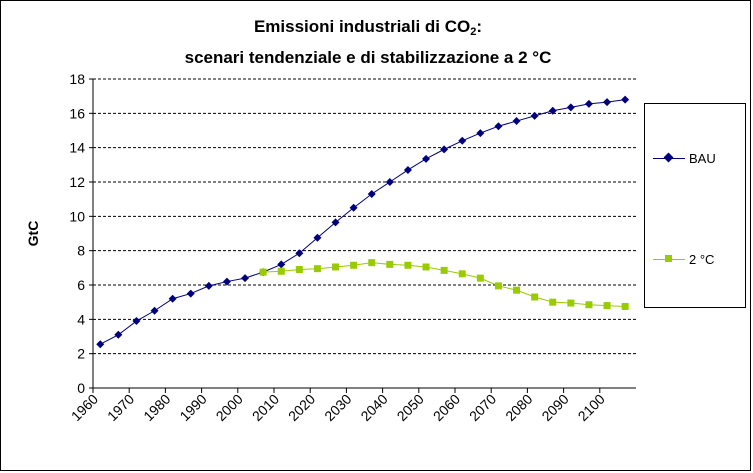 This screenshot has height=473, width=753. What do you see at coordinates (81, 251) in the screenshot?
I see `y-tick-label: 8` at bounding box center [81, 251].